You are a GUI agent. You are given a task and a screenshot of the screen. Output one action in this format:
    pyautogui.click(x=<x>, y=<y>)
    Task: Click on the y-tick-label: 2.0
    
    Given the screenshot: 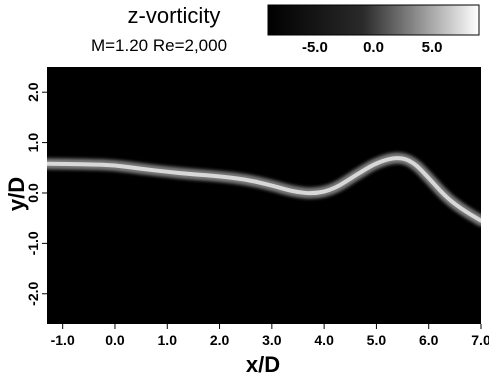 What is the action you would take?
    pyautogui.click(x=33, y=92)
    